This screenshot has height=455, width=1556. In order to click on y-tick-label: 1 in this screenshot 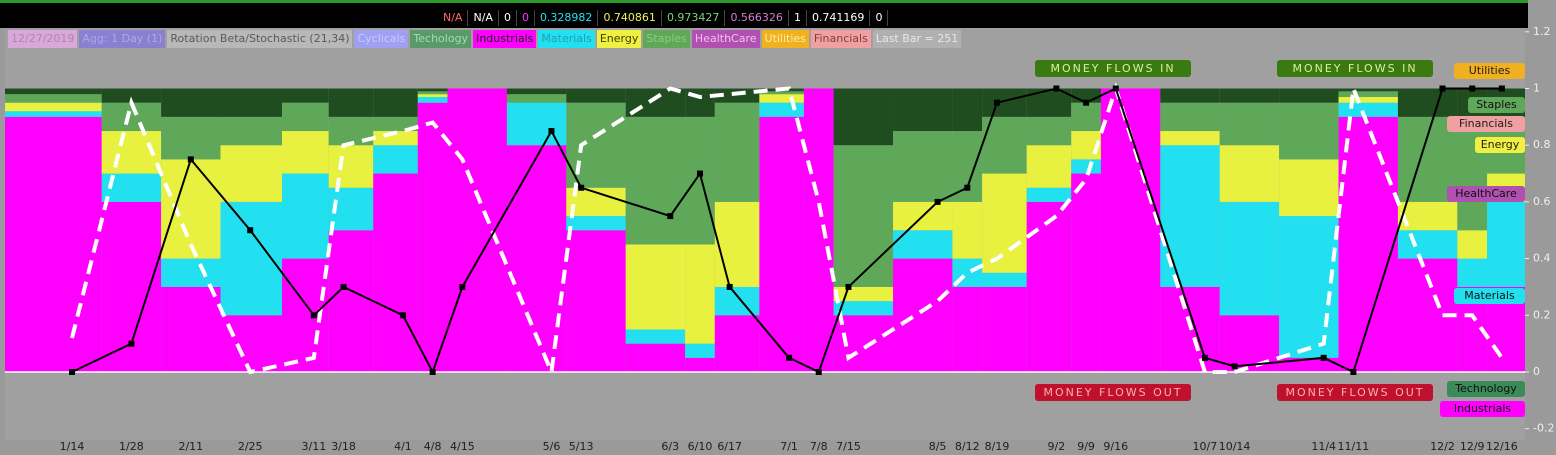, I will do `click(1536, 88)`.